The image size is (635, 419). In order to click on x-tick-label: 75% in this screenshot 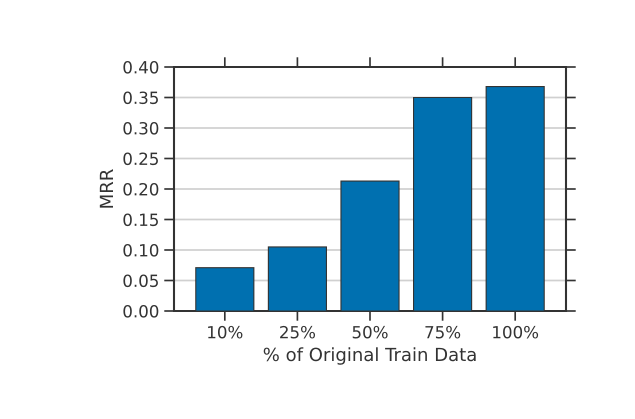, I will do `click(442, 332)`.